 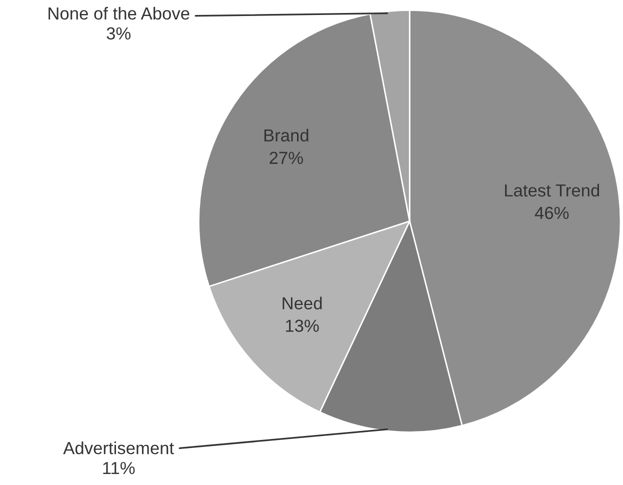 What do you see at coordinates (119, 468) in the screenshot?
I see `data-label: 11%` at bounding box center [119, 468].